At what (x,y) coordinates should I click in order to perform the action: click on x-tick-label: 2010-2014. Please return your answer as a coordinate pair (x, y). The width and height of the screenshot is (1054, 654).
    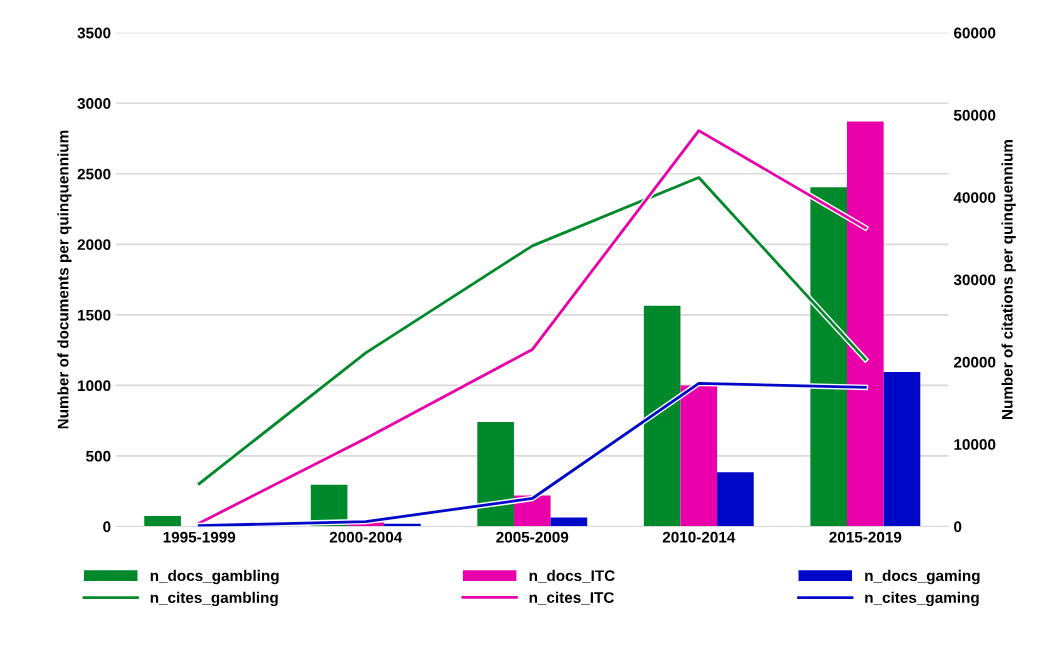
    Looking at the image, I should click on (699, 537).